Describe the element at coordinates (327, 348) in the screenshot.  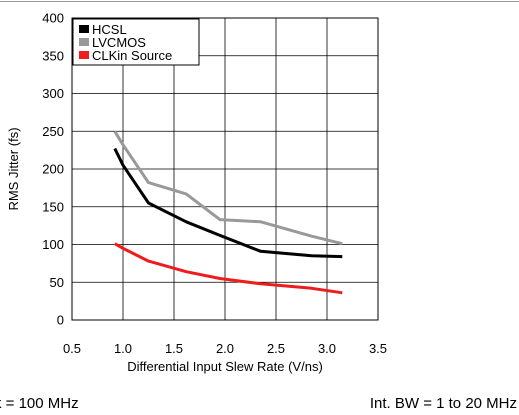
I see `x-tick-label: 3.0` at that location.